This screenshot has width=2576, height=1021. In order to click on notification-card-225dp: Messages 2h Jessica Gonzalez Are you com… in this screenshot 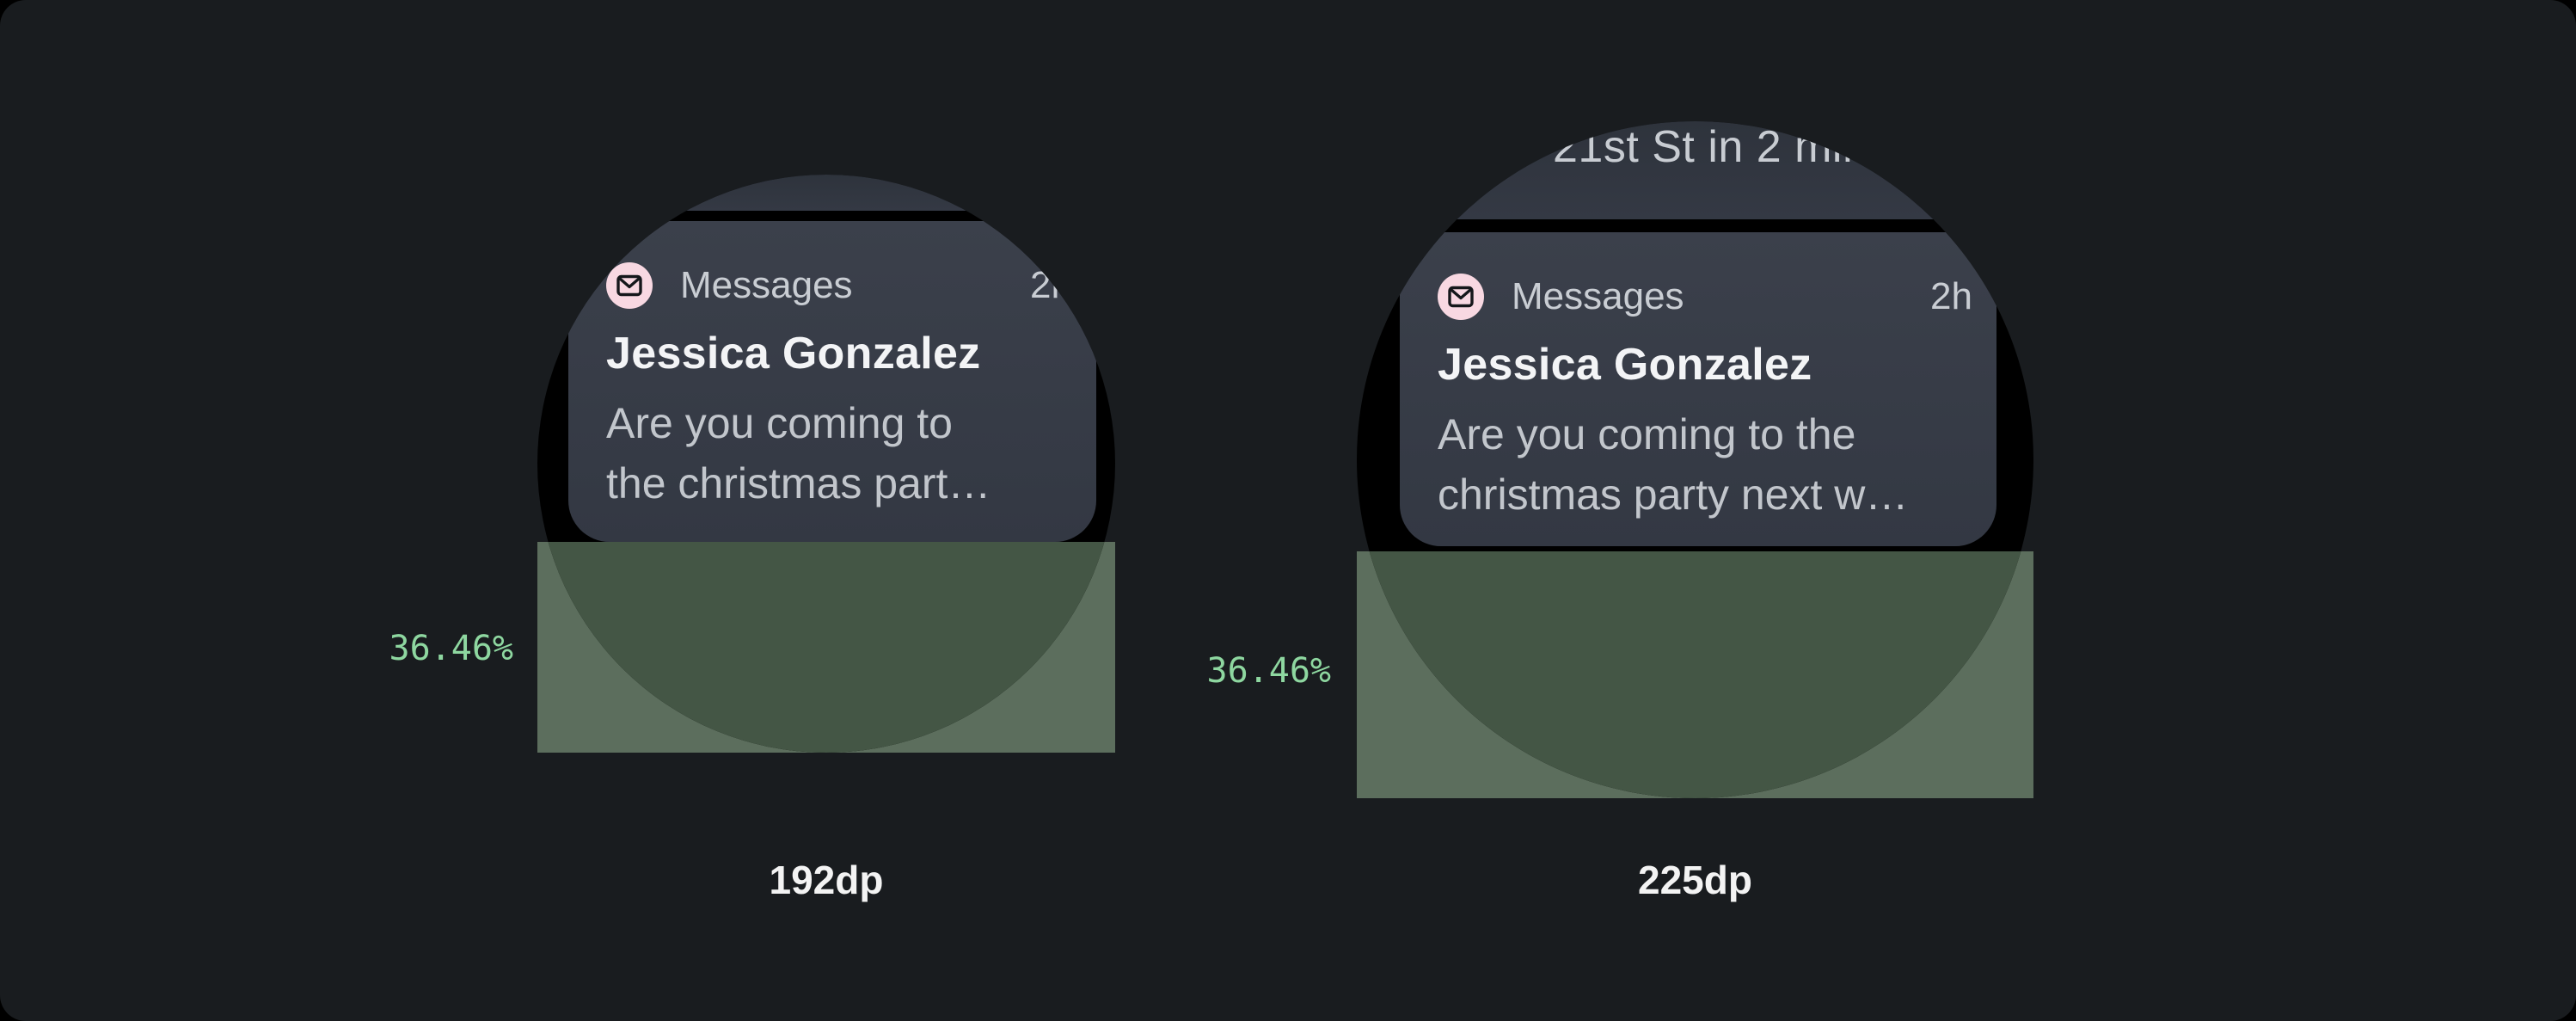, I will do `click(1698, 389)`.